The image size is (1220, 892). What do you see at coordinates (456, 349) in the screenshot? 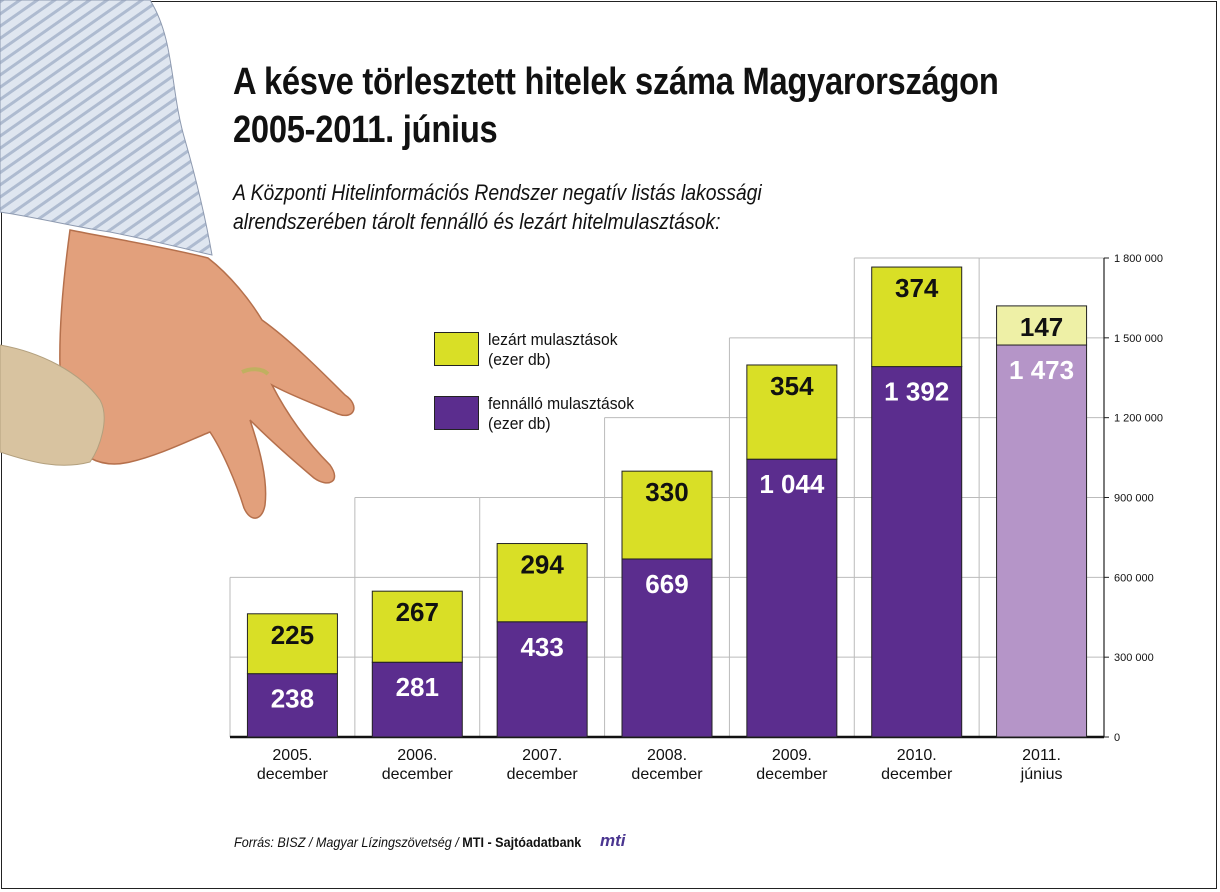
I see `legend-swatch-closed` at bounding box center [456, 349].